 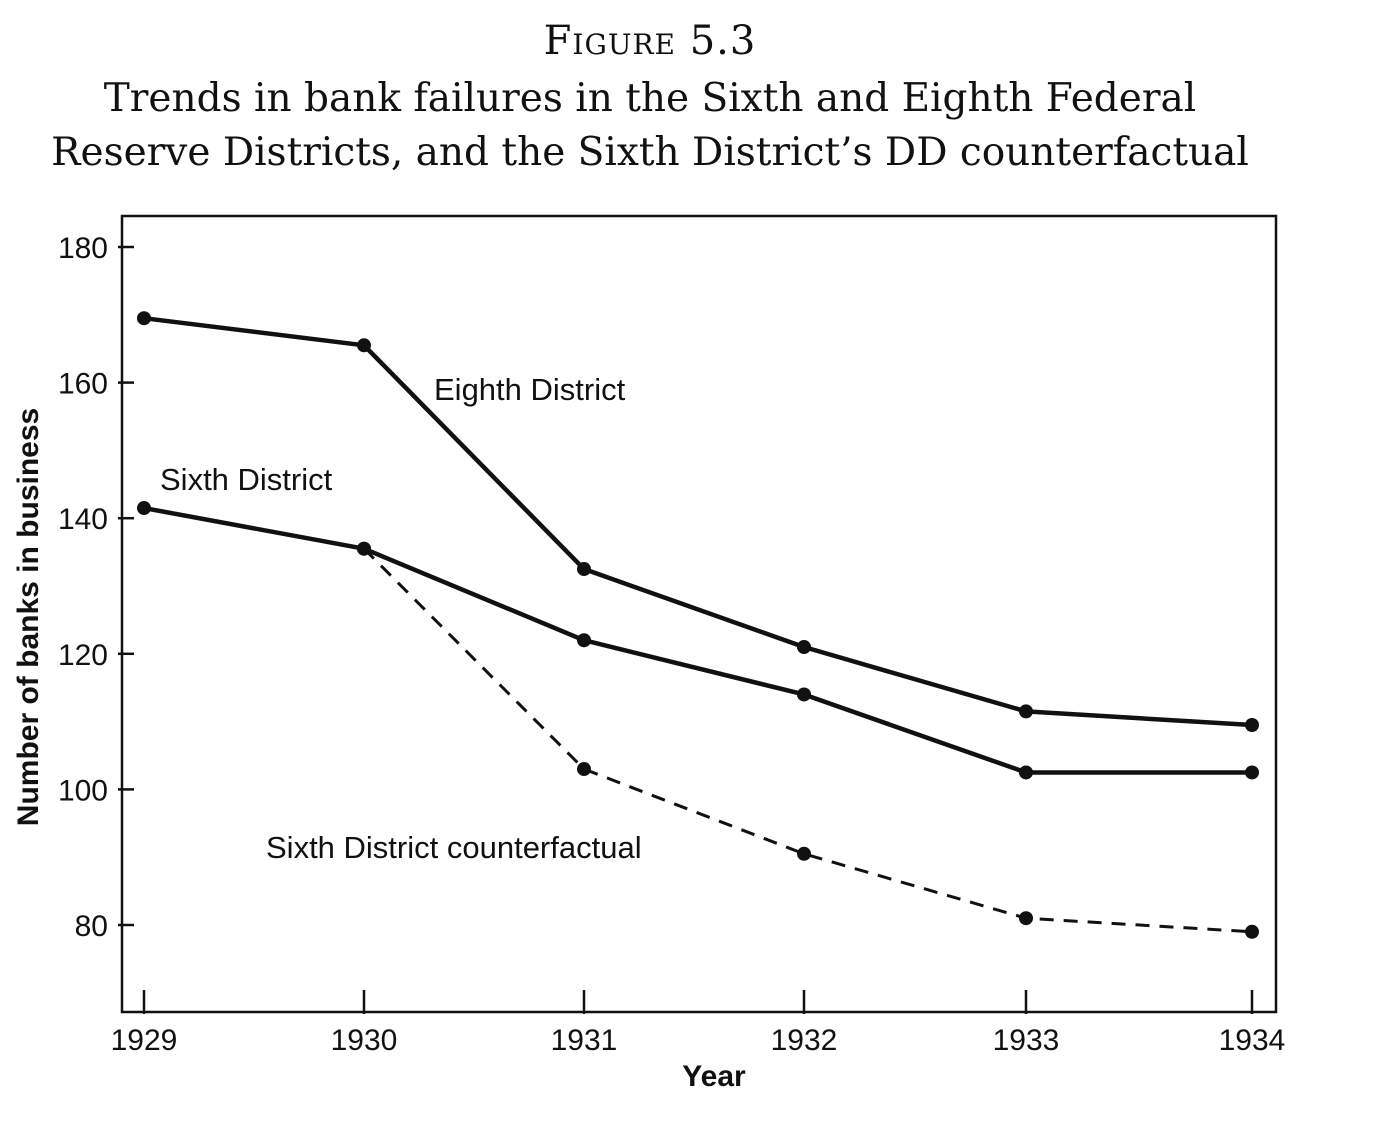 I want to click on x-tick-label: 1932, so click(x=804, y=1040).